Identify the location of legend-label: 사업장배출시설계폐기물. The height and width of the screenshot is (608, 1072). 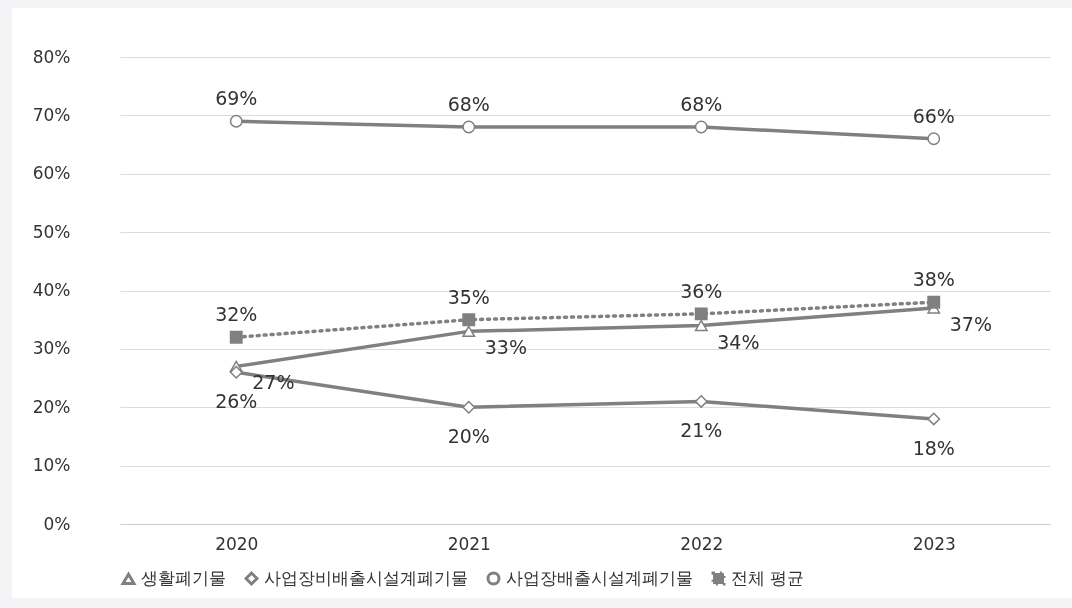
(599, 577).